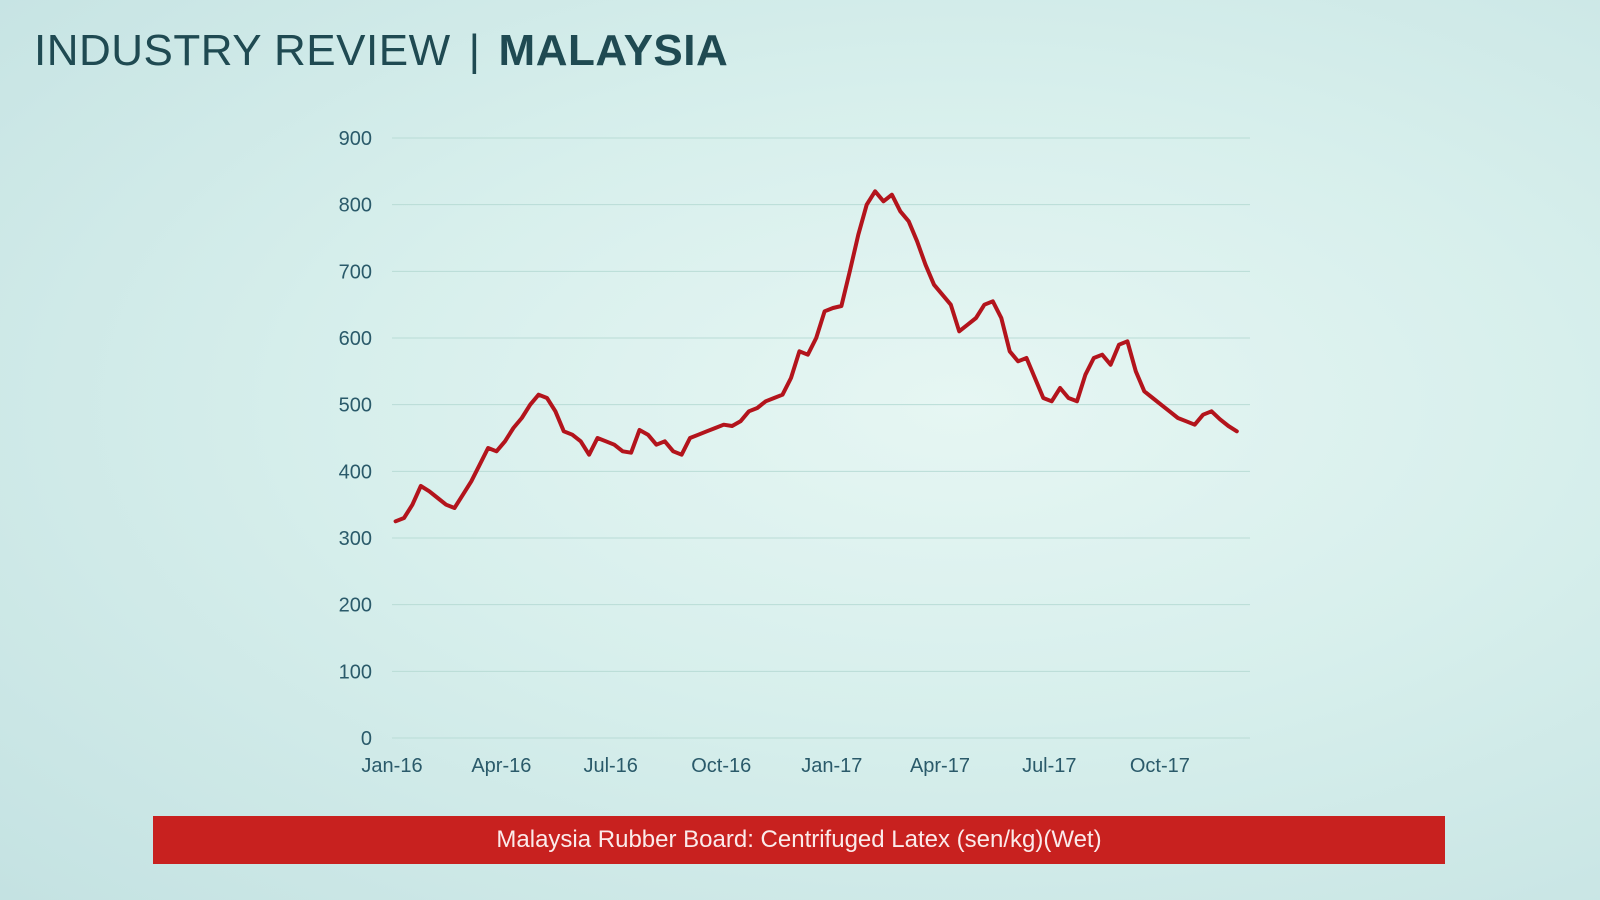 This screenshot has height=900, width=1600. Describe the element at coordinates (355, 406) in the screenshot. I see `y-tick-label: 500` at that location.